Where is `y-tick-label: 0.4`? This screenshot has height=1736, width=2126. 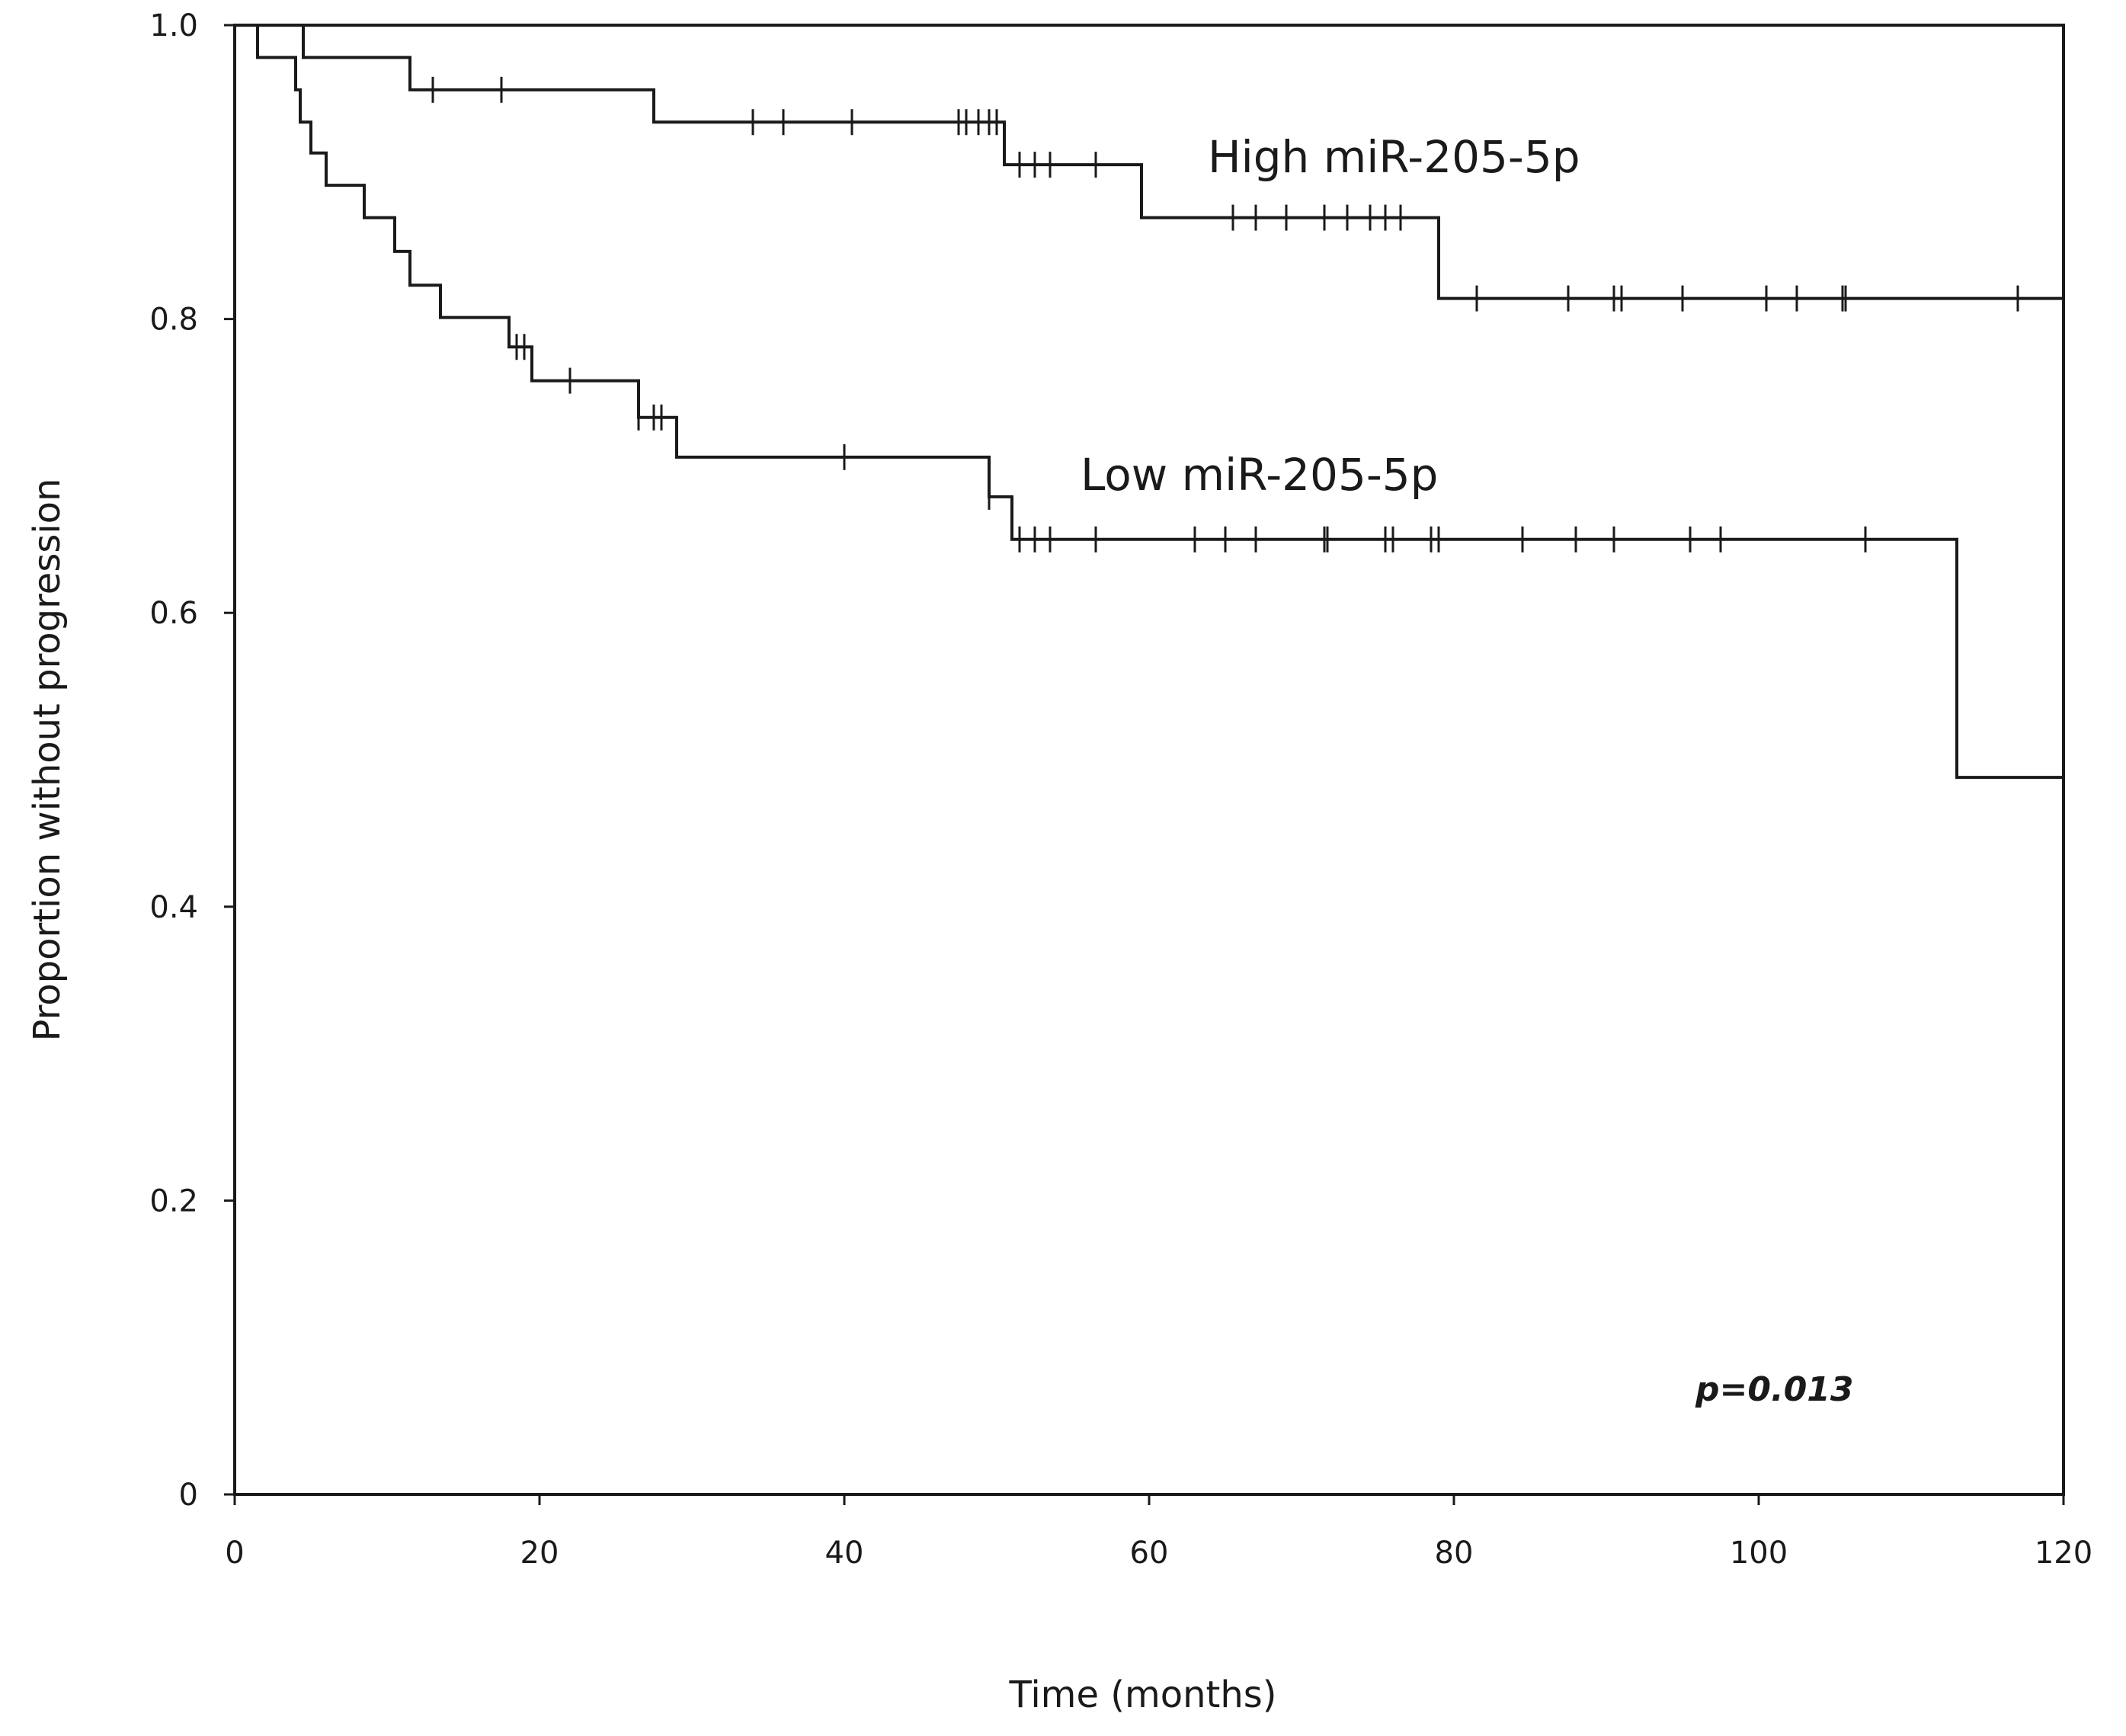
y-tick-label: 0.4 is located at coordinates (173, 907).